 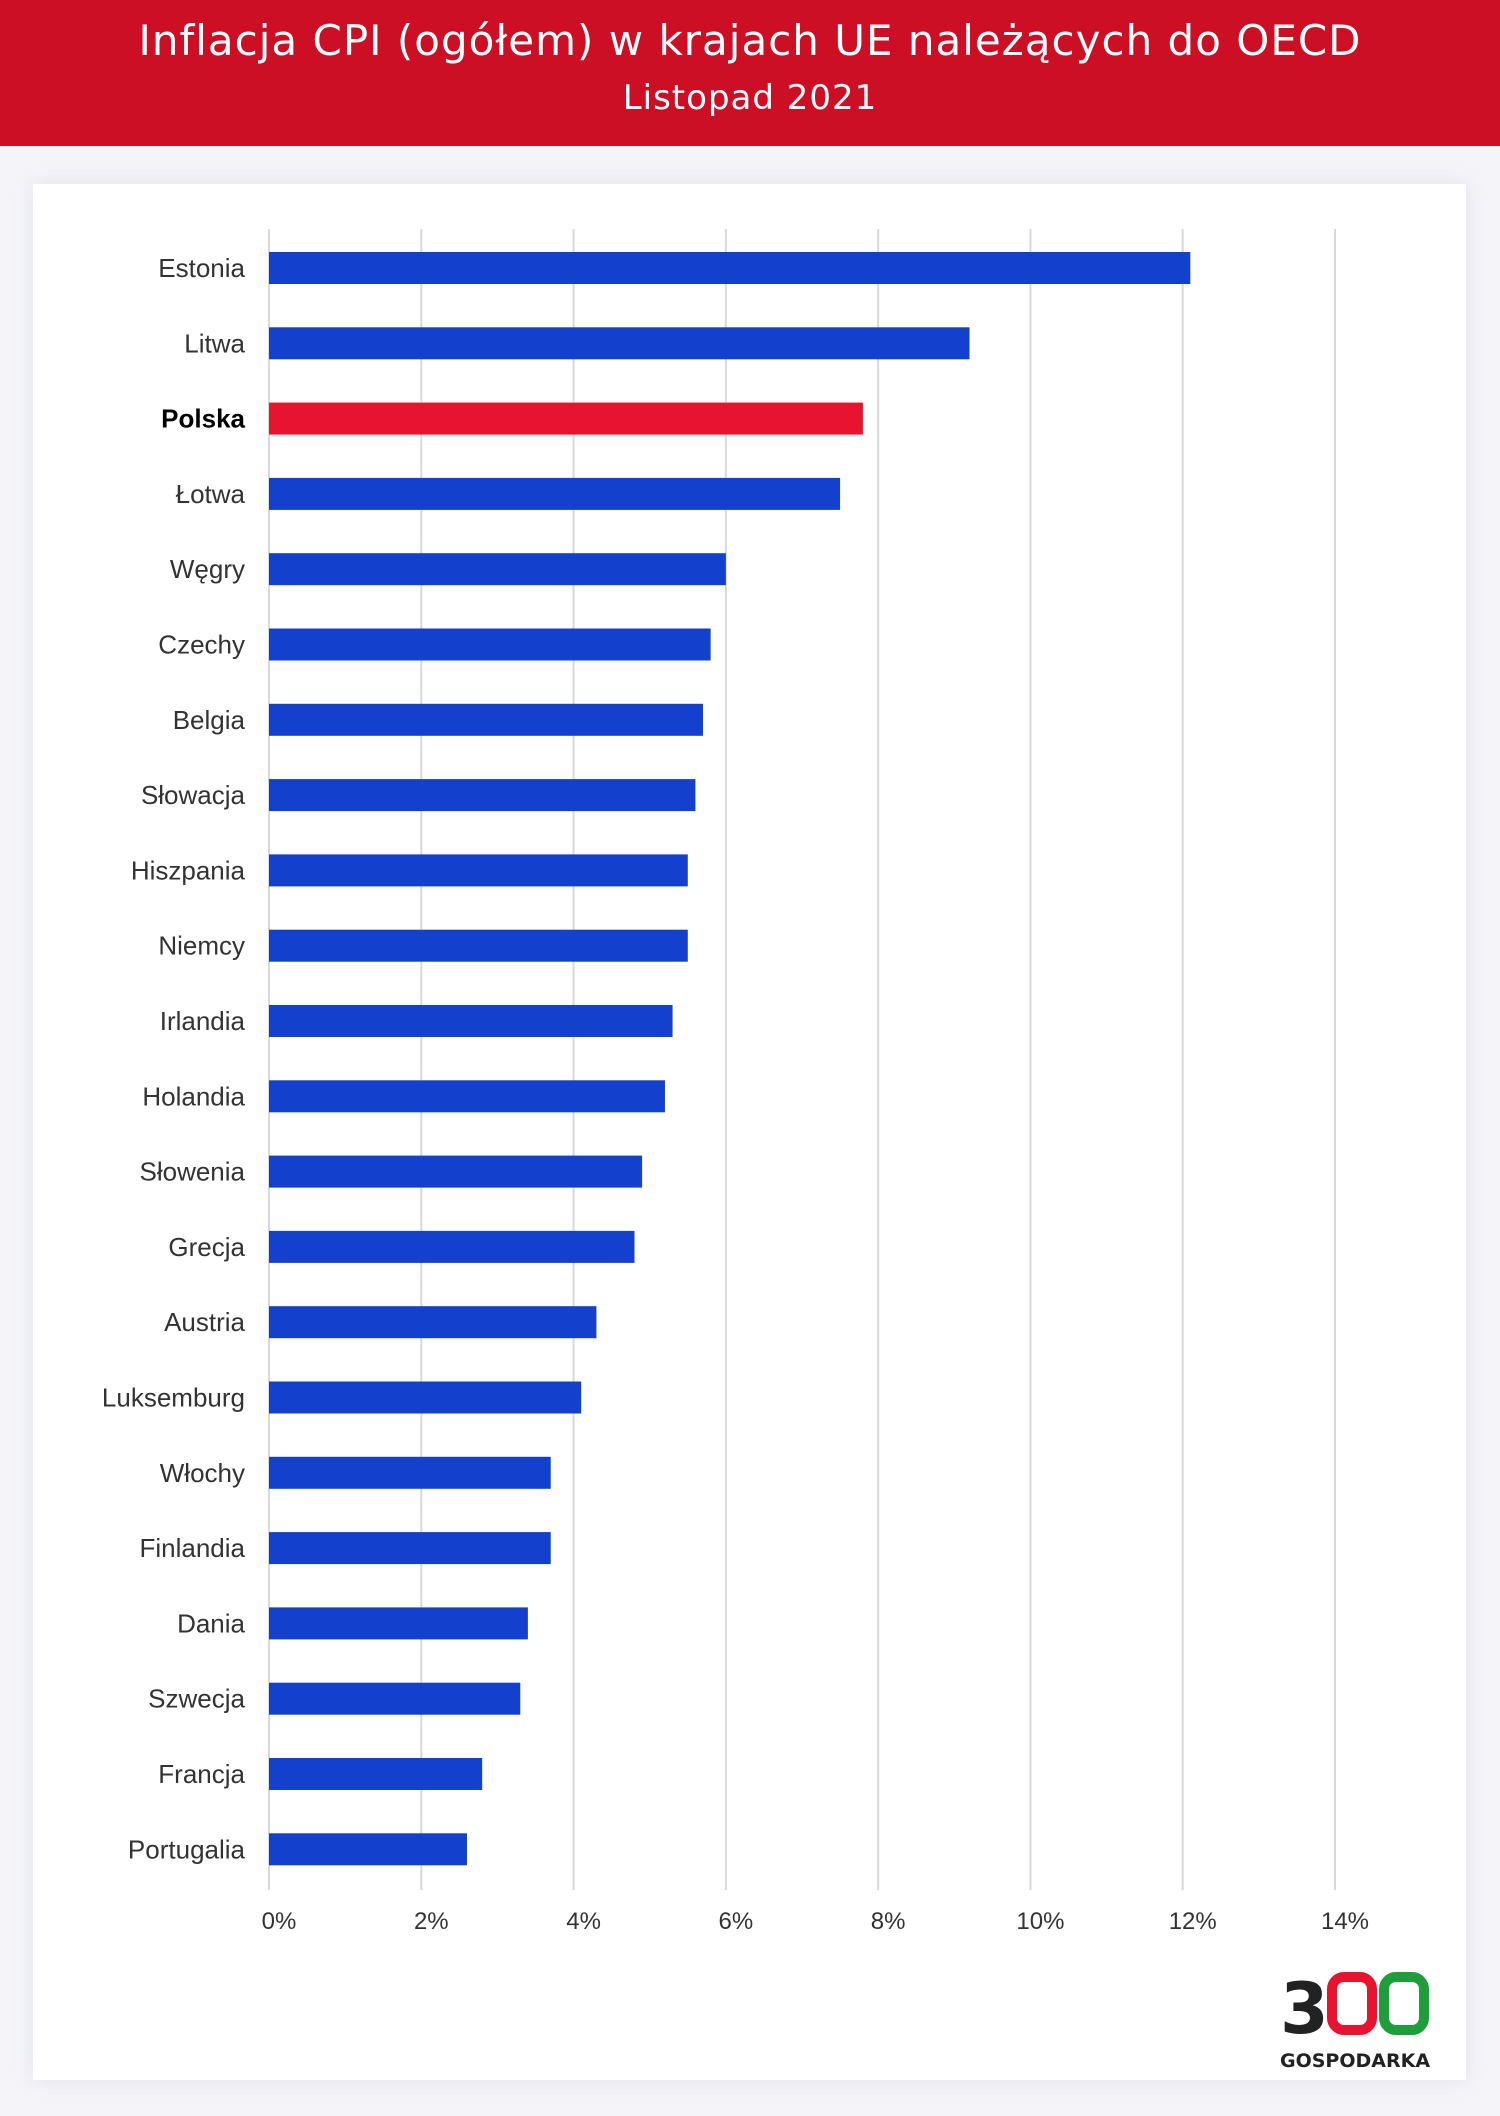 I want to click on category-label: Grecja, so click(x=206, y=1247).